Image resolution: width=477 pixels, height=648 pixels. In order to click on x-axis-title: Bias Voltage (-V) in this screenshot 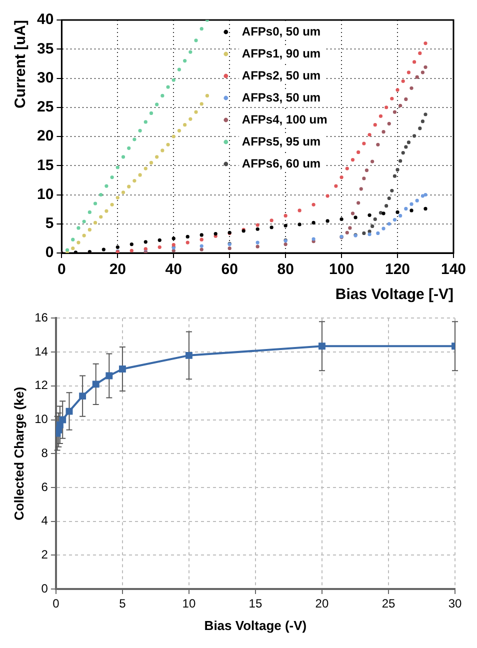, I will do `click(255, 625)`.